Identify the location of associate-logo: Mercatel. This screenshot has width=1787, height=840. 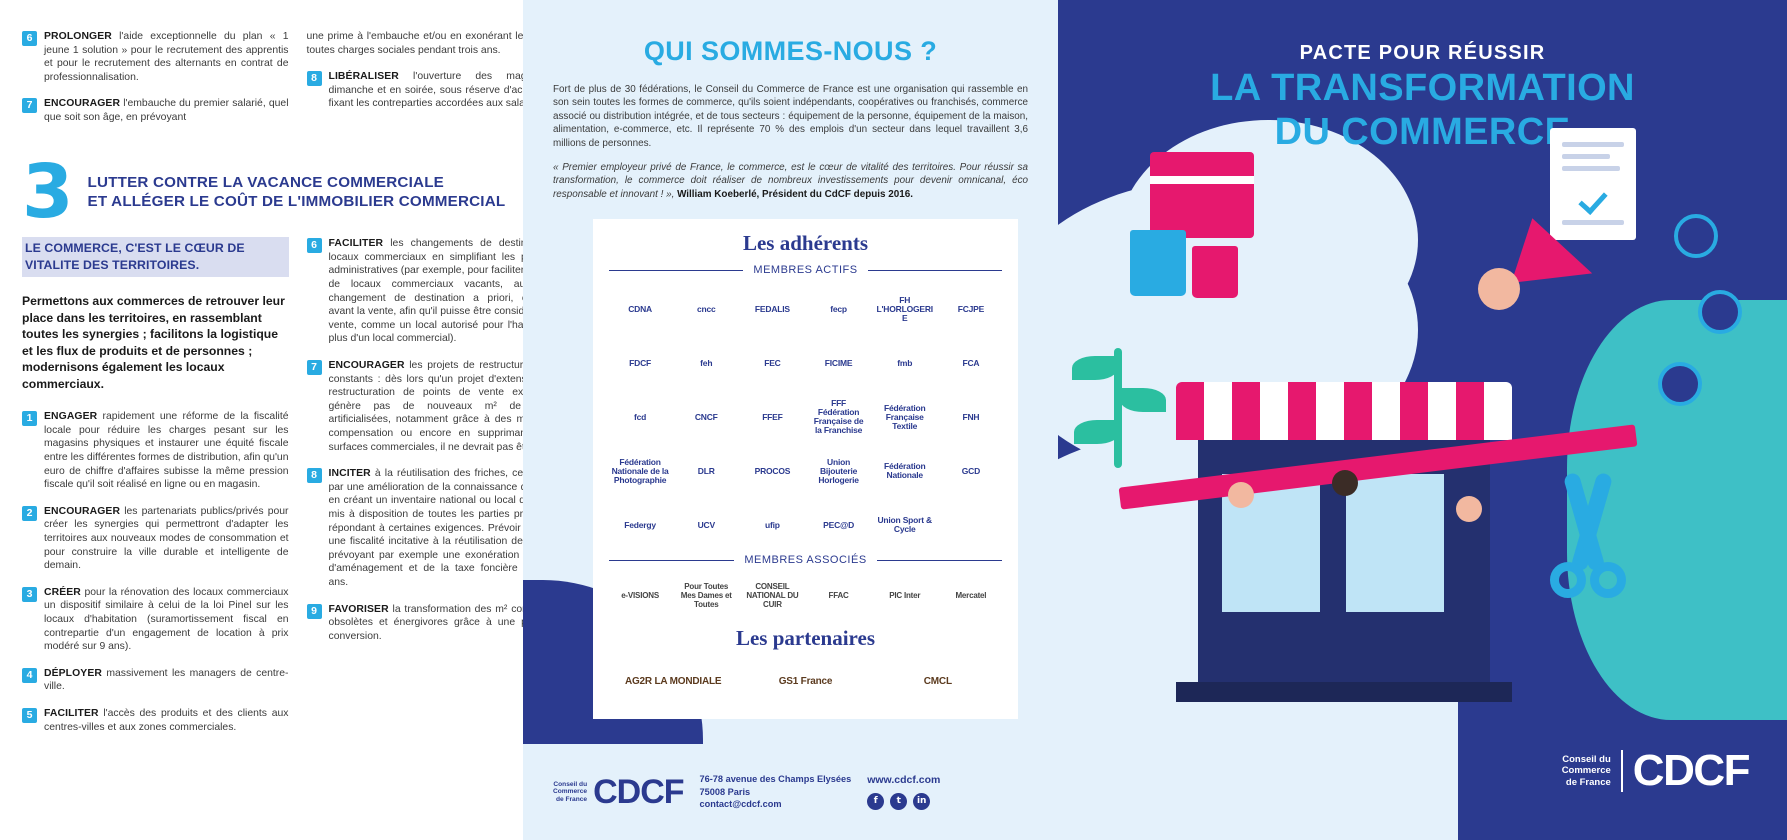
(971, 595).